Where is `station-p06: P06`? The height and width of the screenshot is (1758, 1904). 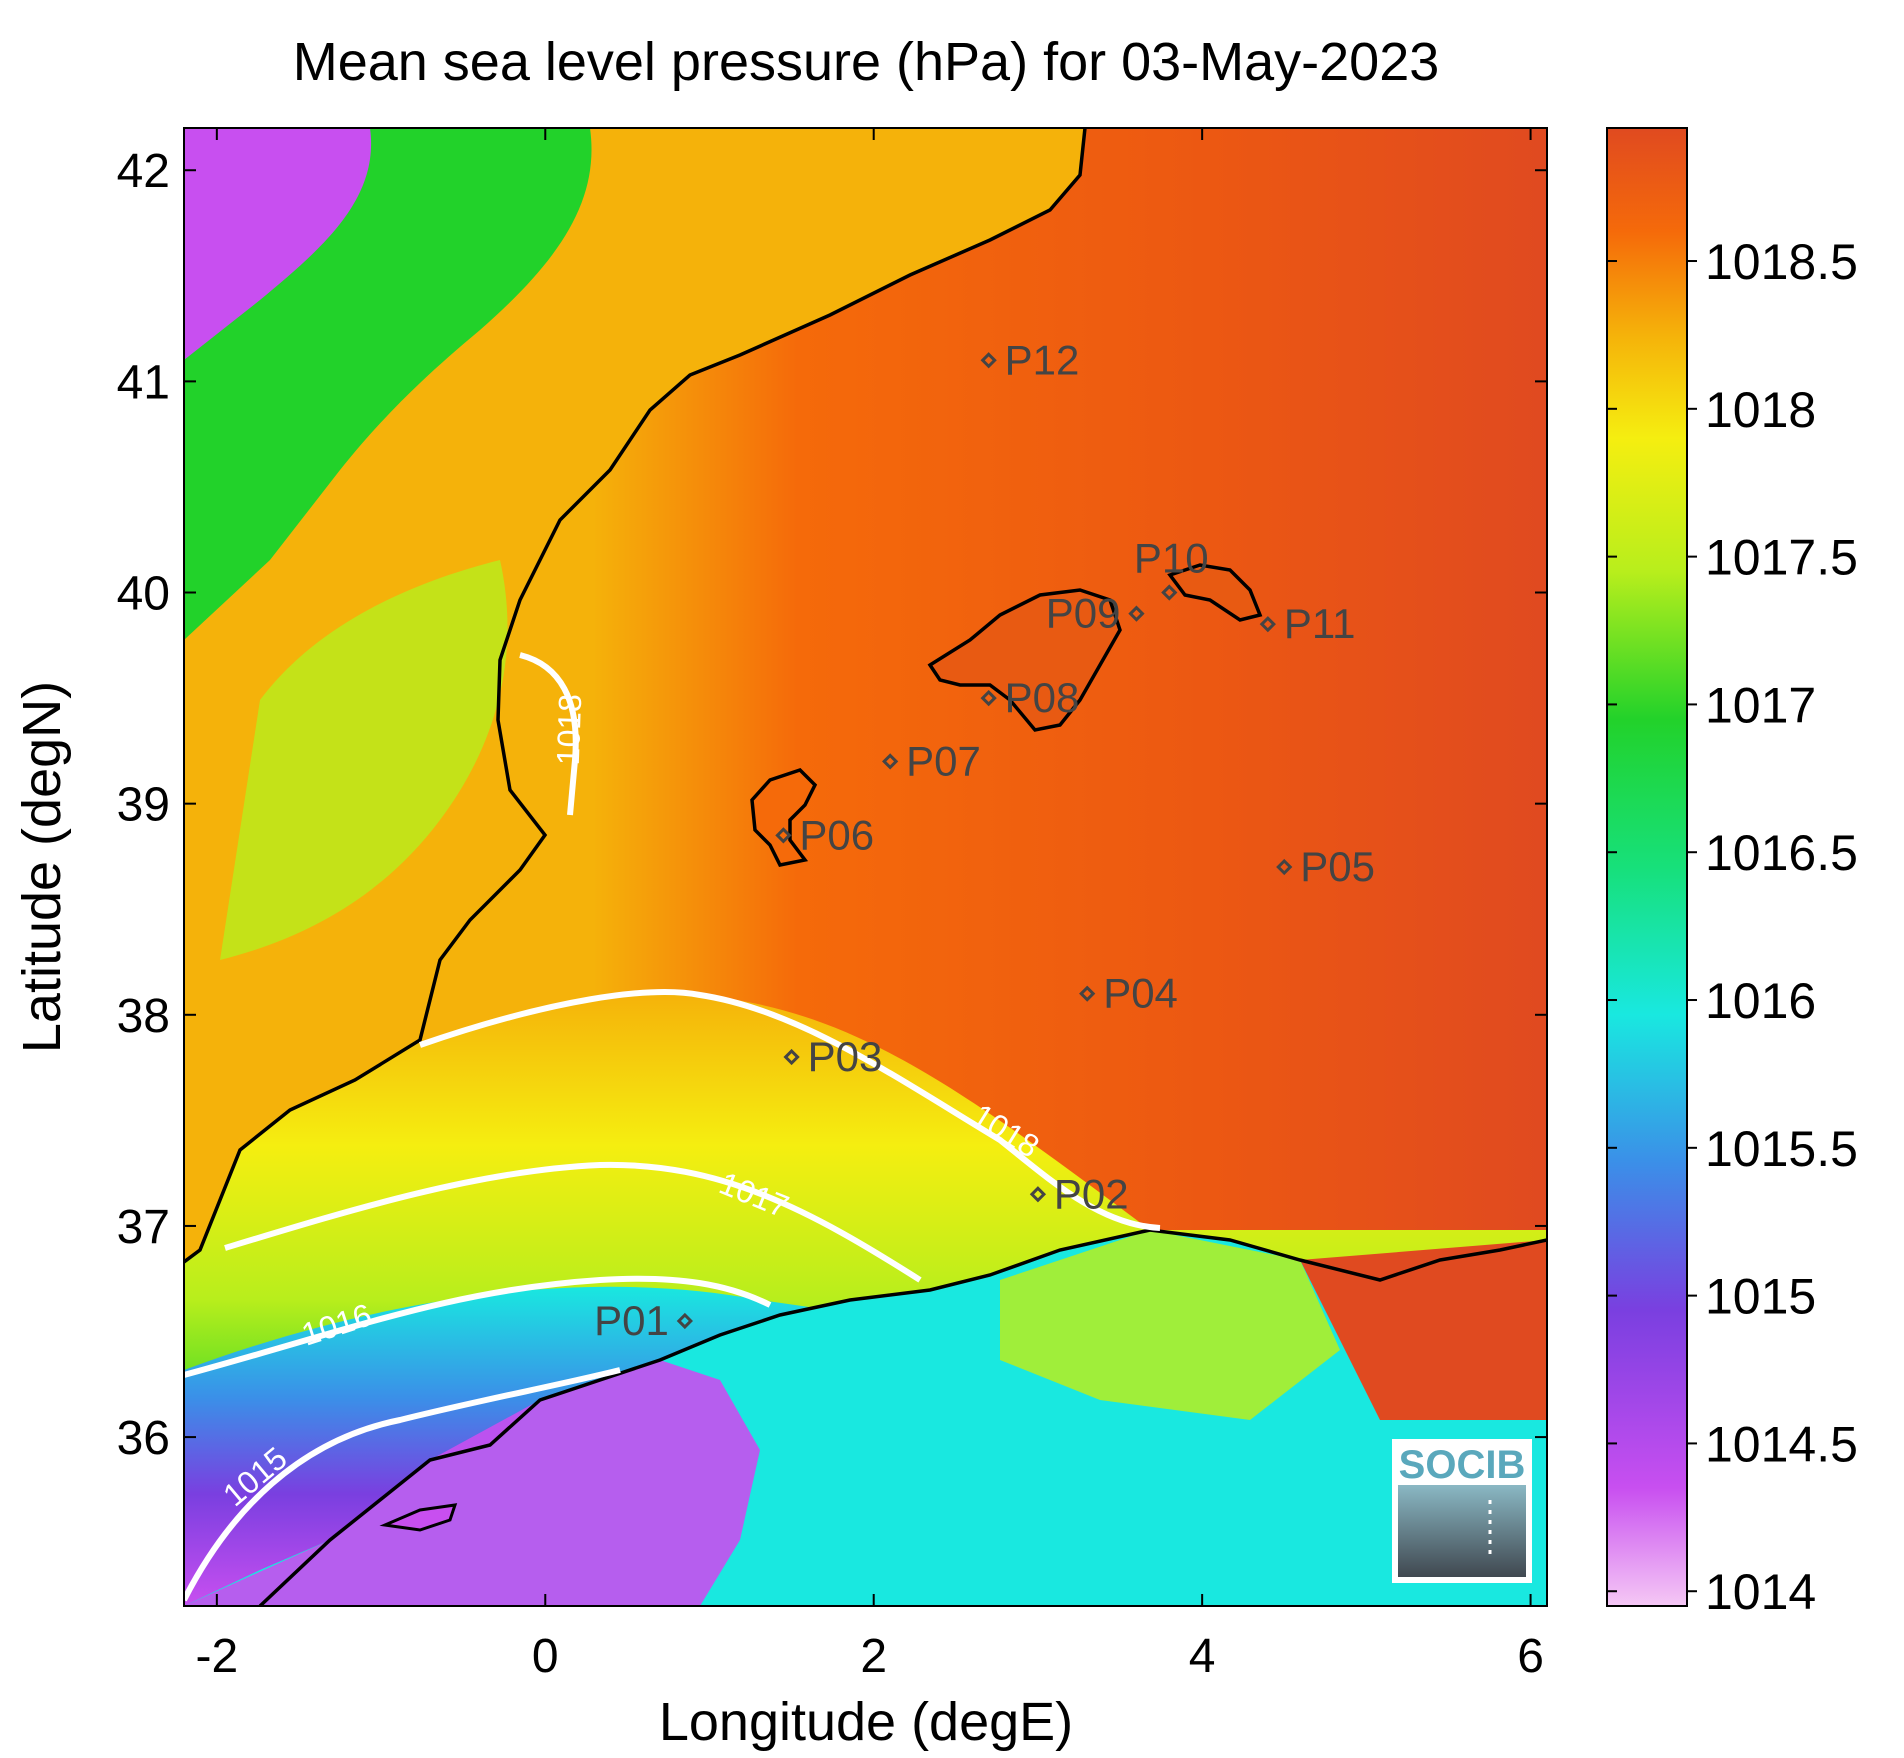
station-p06: P06 is located at coordinates (824, 834).